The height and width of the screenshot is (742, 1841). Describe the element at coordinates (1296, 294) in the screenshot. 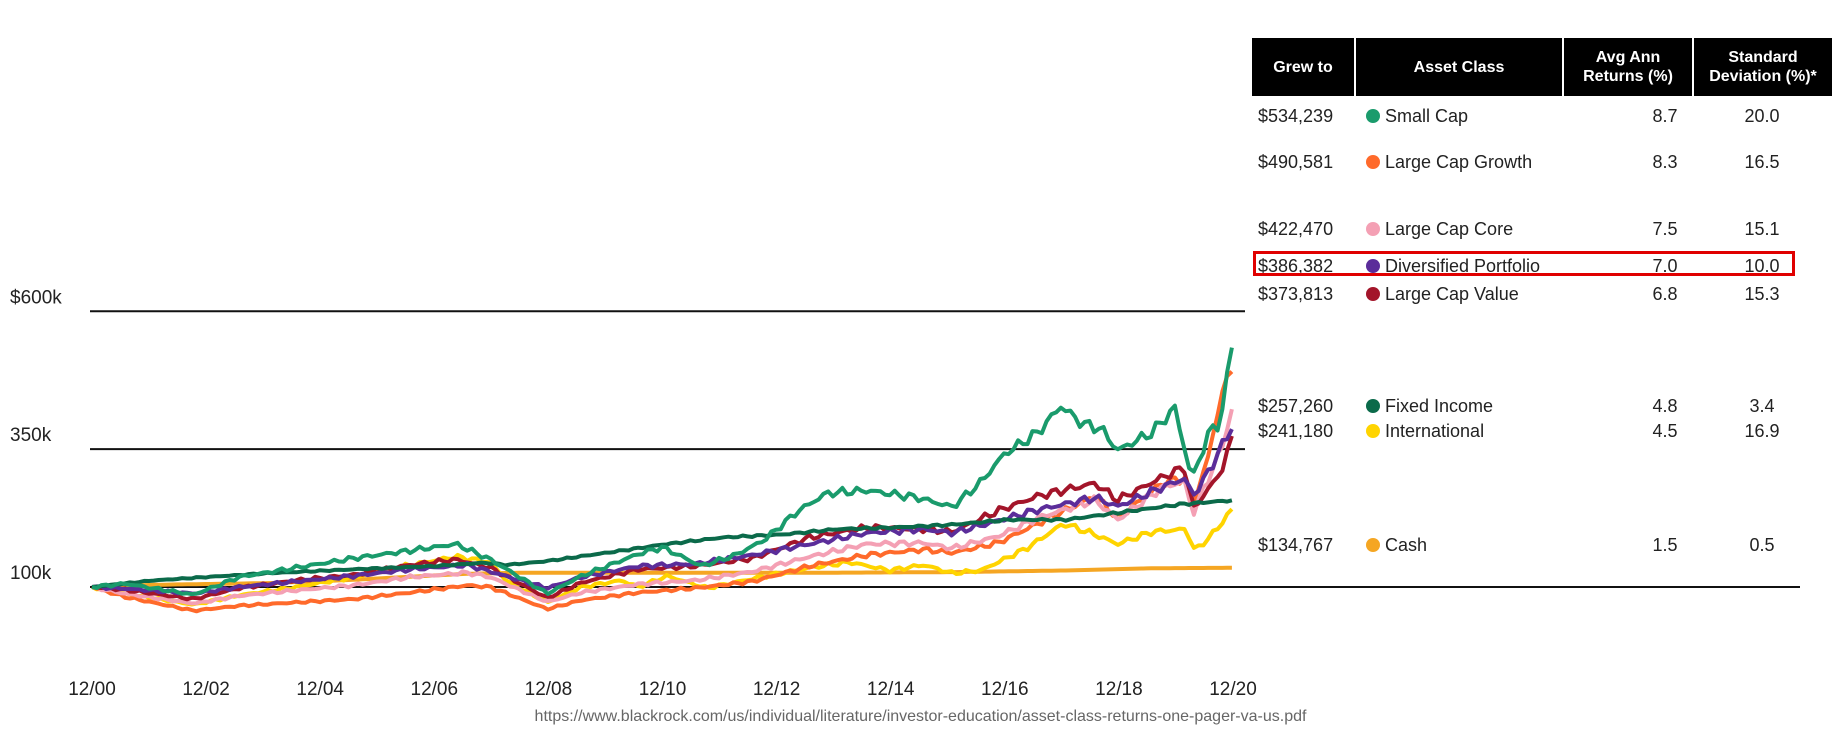

I see `grew-to-value: $373,813` at that location.